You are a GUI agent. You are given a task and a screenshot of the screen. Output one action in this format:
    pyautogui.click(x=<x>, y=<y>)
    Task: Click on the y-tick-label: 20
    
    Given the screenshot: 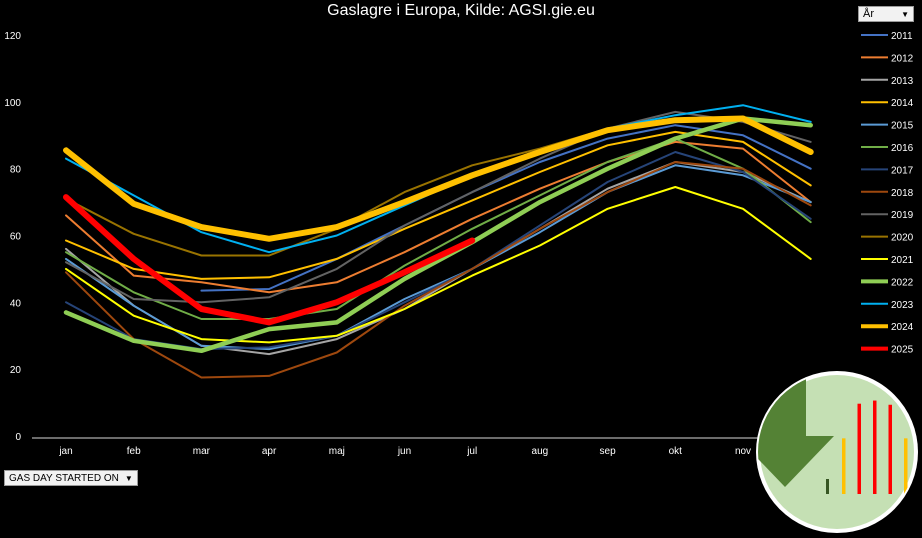 What is the action you would take?
    pyautogui.click(x=16, y=370)
    